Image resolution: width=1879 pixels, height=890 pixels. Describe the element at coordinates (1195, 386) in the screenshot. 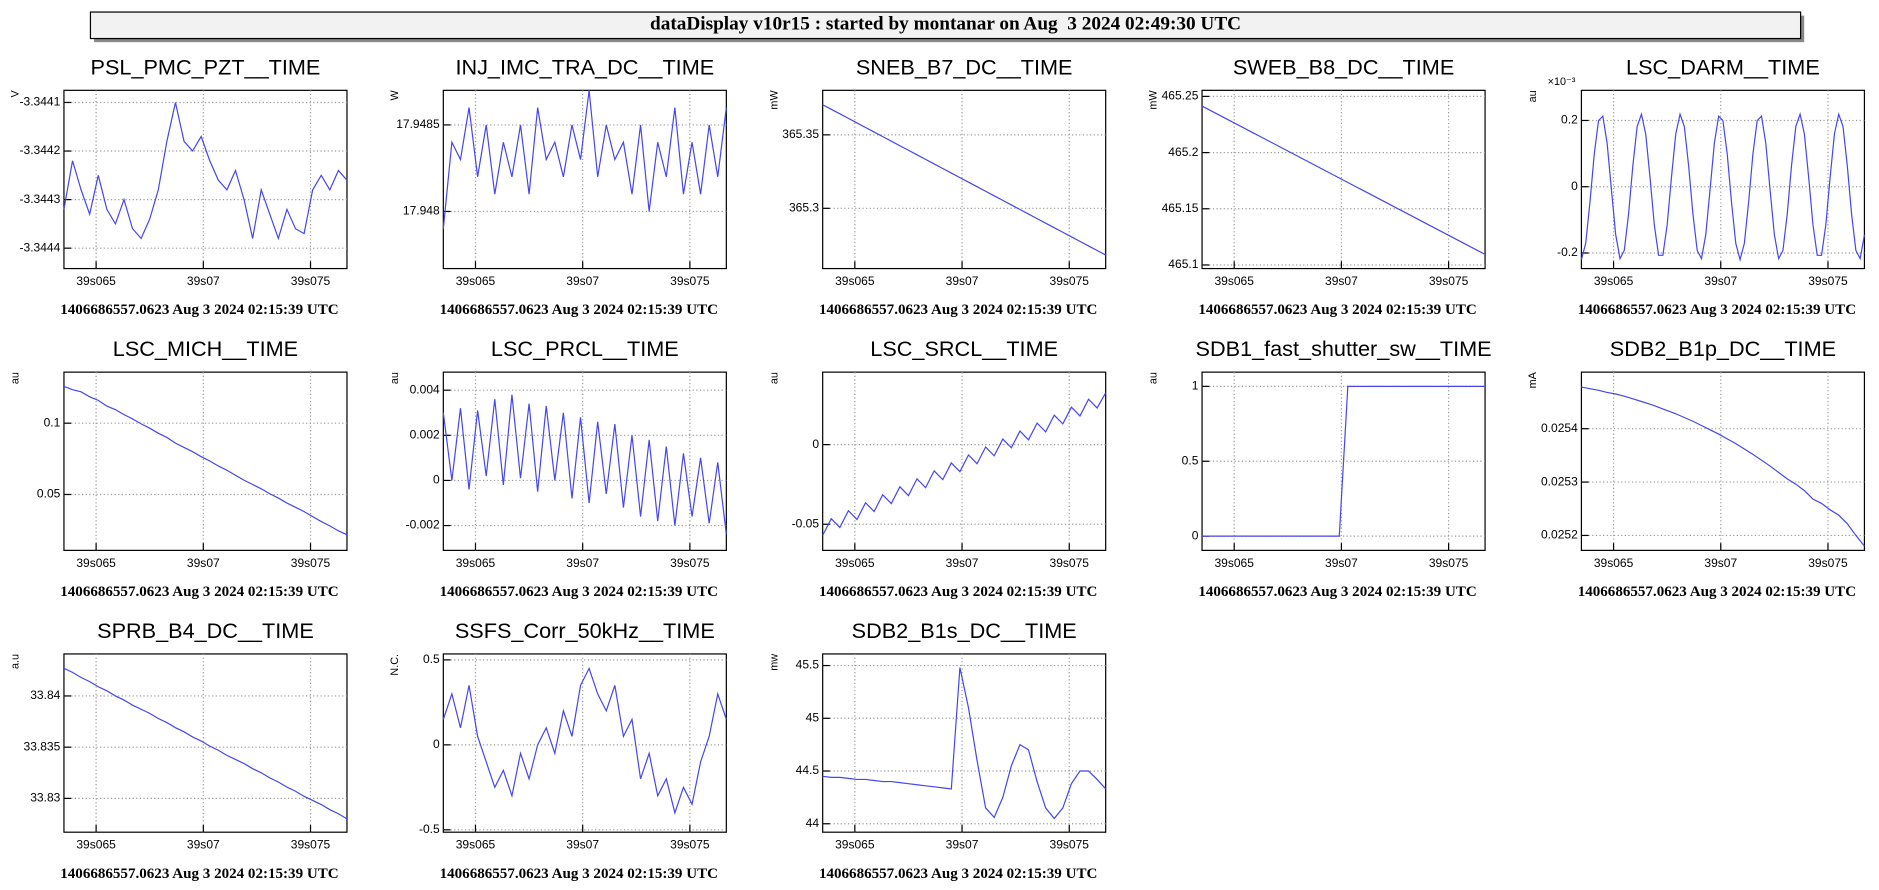

I see `y-tick-label: 1` at that location.